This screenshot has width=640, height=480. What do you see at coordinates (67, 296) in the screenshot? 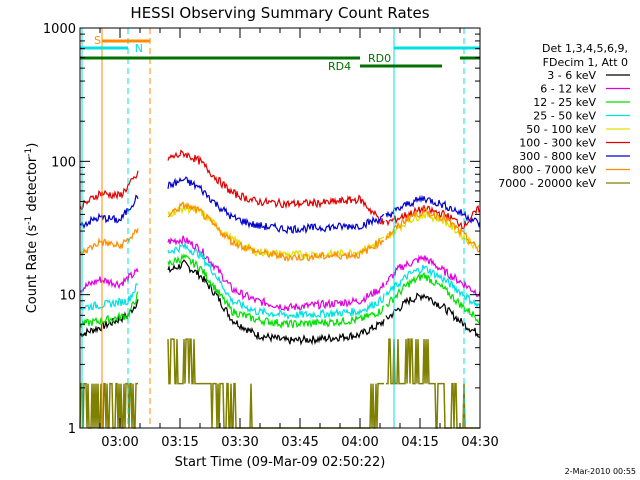
I see `y-tick-label: 10` at bounding box center [67, 296].